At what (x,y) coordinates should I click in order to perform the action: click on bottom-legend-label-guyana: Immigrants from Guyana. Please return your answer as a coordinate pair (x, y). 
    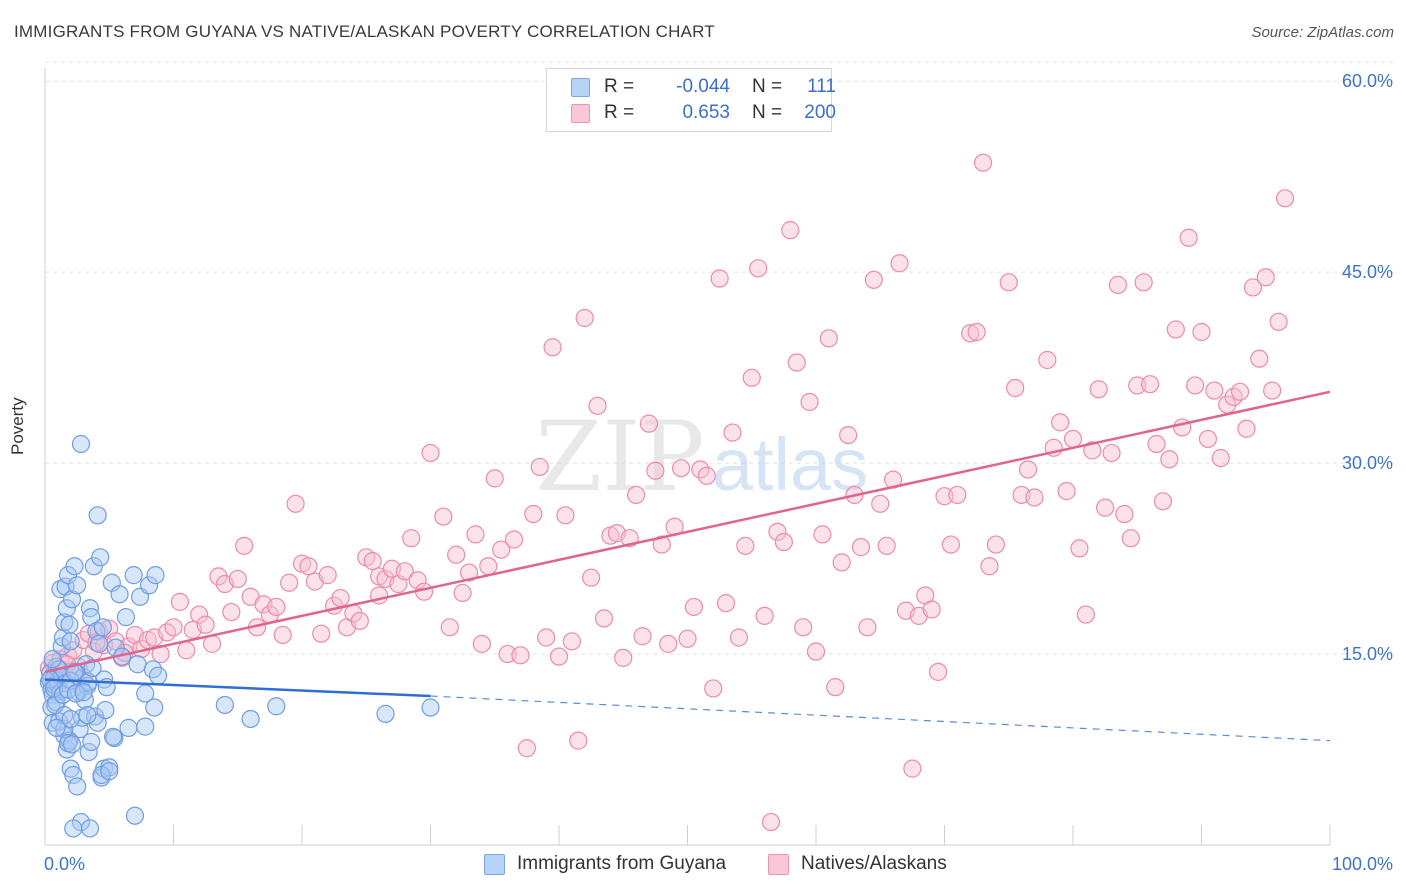
    Looking at the image, I should click on (622, 863).